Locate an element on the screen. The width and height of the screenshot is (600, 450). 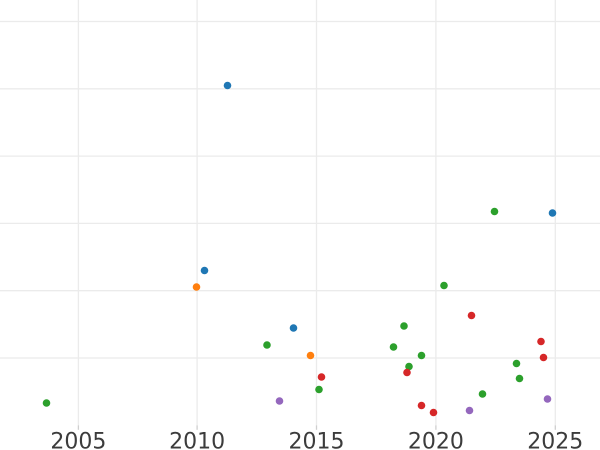
x-tick-label: 2015 is located at coordinates (317, 440).